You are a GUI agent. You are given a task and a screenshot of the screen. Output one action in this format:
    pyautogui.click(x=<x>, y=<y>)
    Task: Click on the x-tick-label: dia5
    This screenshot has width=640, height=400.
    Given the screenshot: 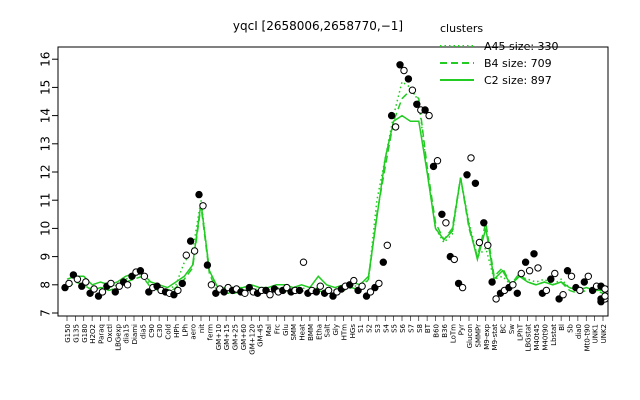 What is the action you would take?
    pyautogui.click(x=143, y=331)
    